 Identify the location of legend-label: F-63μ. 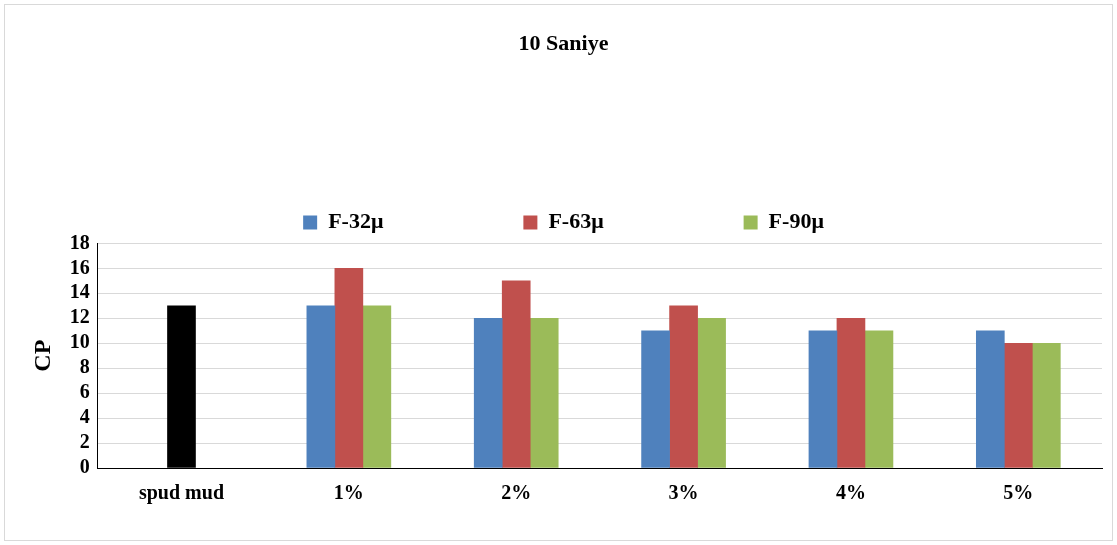
(576, 221).